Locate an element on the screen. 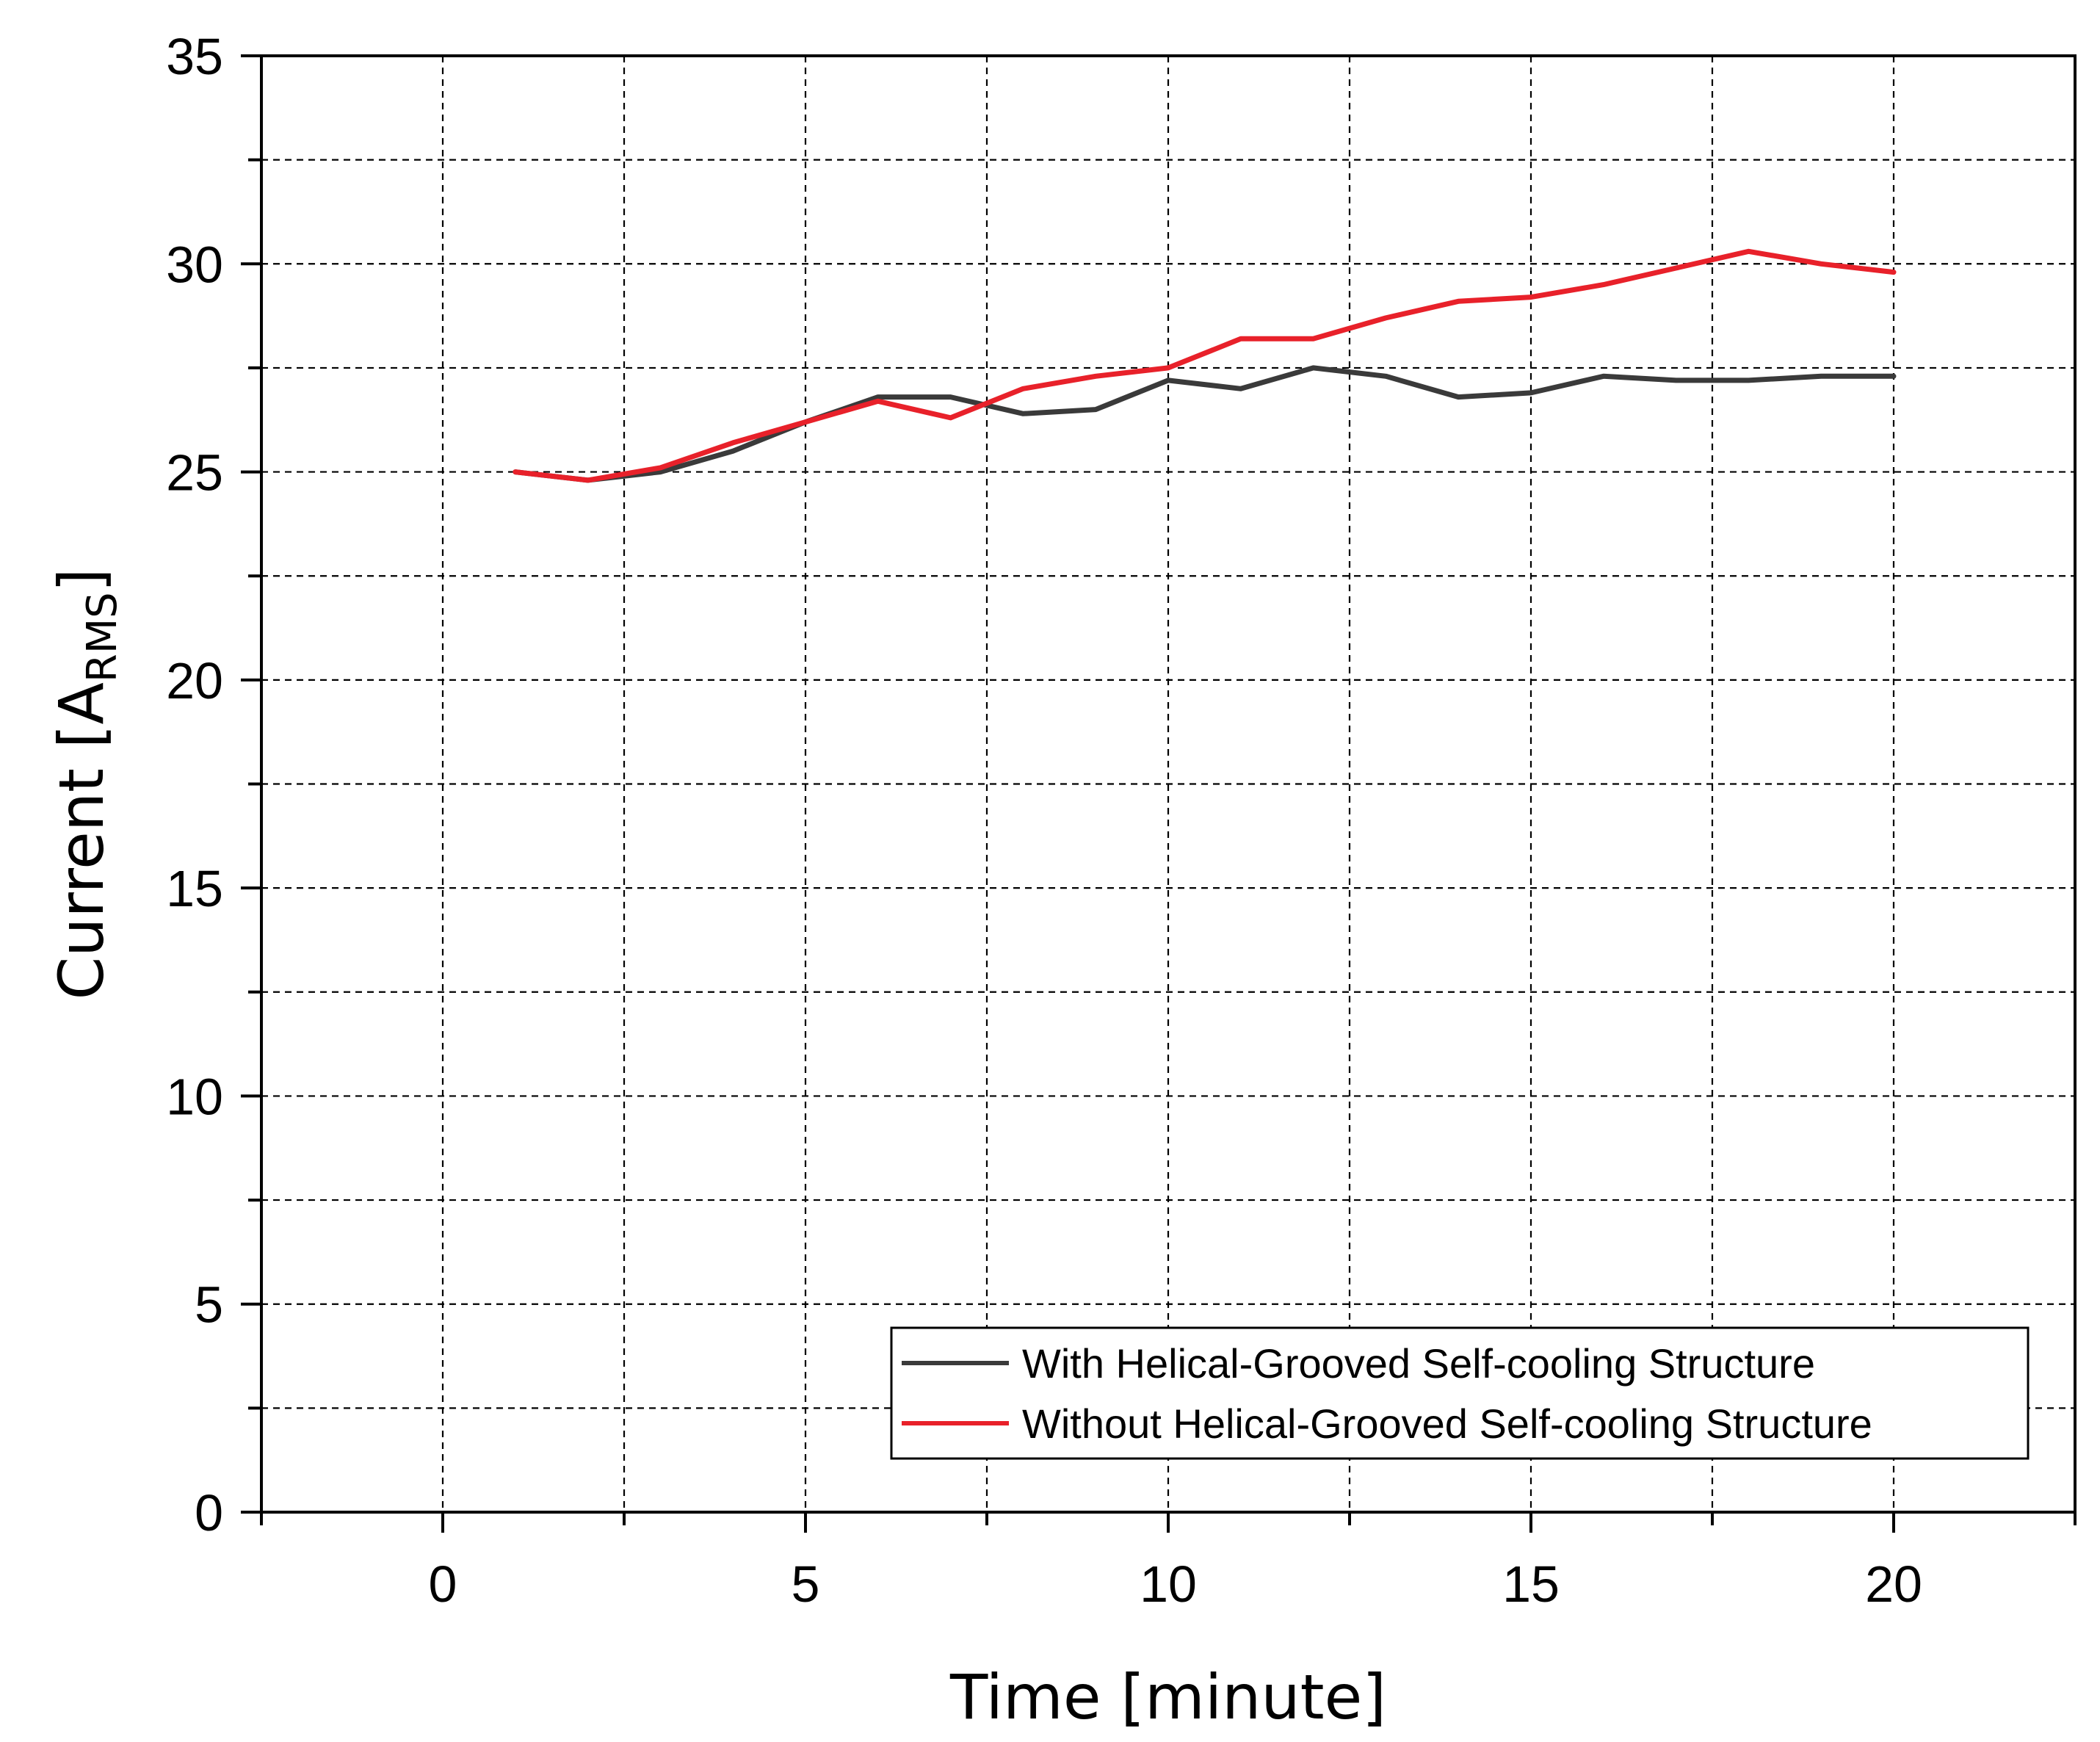 The height and width of the screenshot is (1742, 2100). y-axis-title-suffix: ] is located at coordinates (81, 580).